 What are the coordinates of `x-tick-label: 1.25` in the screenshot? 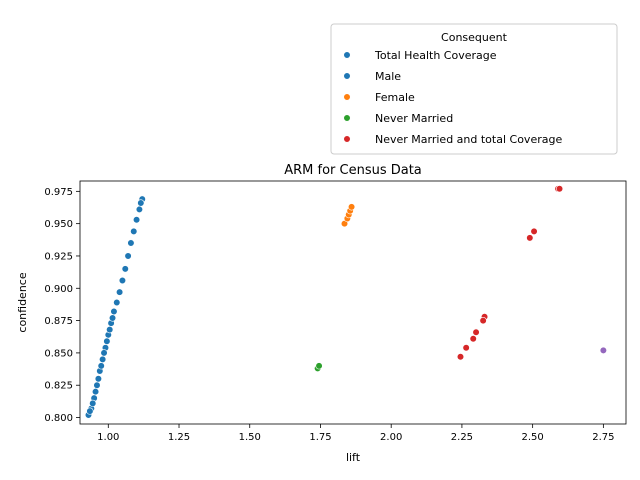 It's located at (179, 437).